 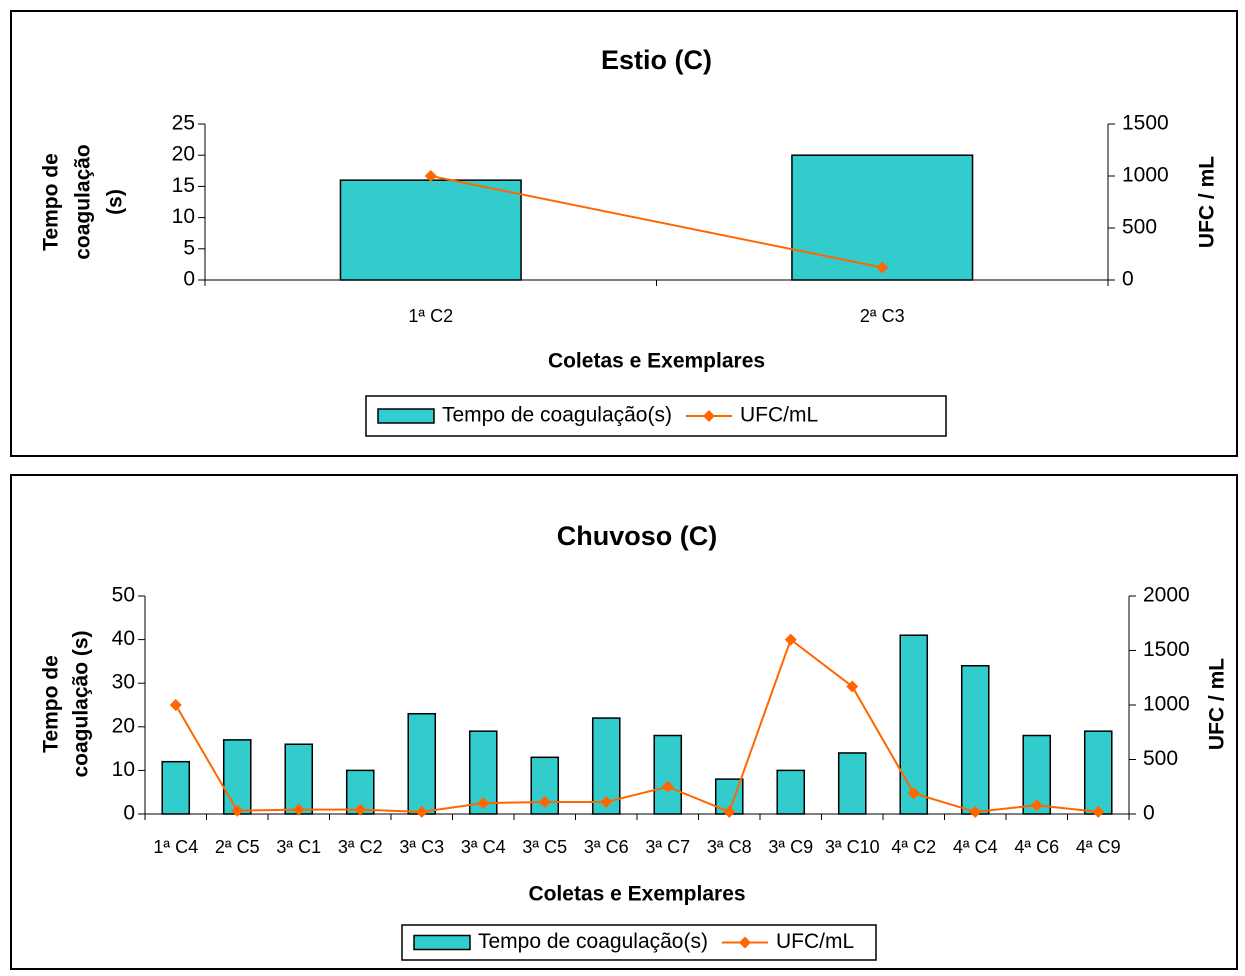 What do you see at coordinates (298, 847) in the screenshot?
I see `x-tick-label: 3ª C1` at bounding box center [298, 847].